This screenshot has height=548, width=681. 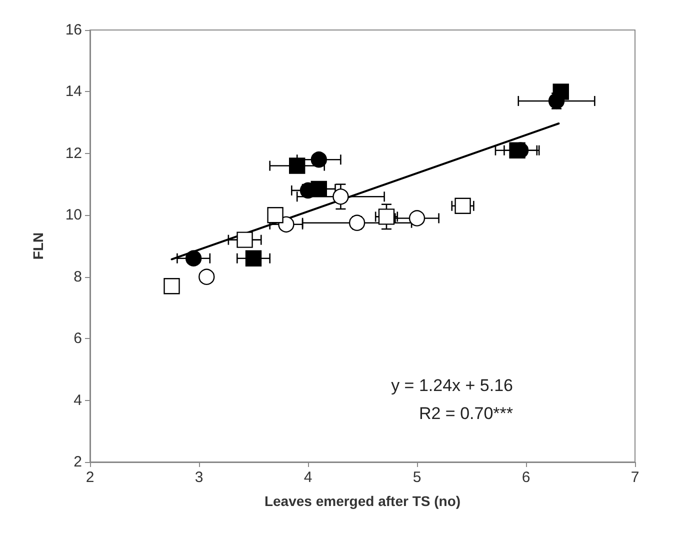 I want to click on y-tick-label: 6, so click(x=78, y=339).